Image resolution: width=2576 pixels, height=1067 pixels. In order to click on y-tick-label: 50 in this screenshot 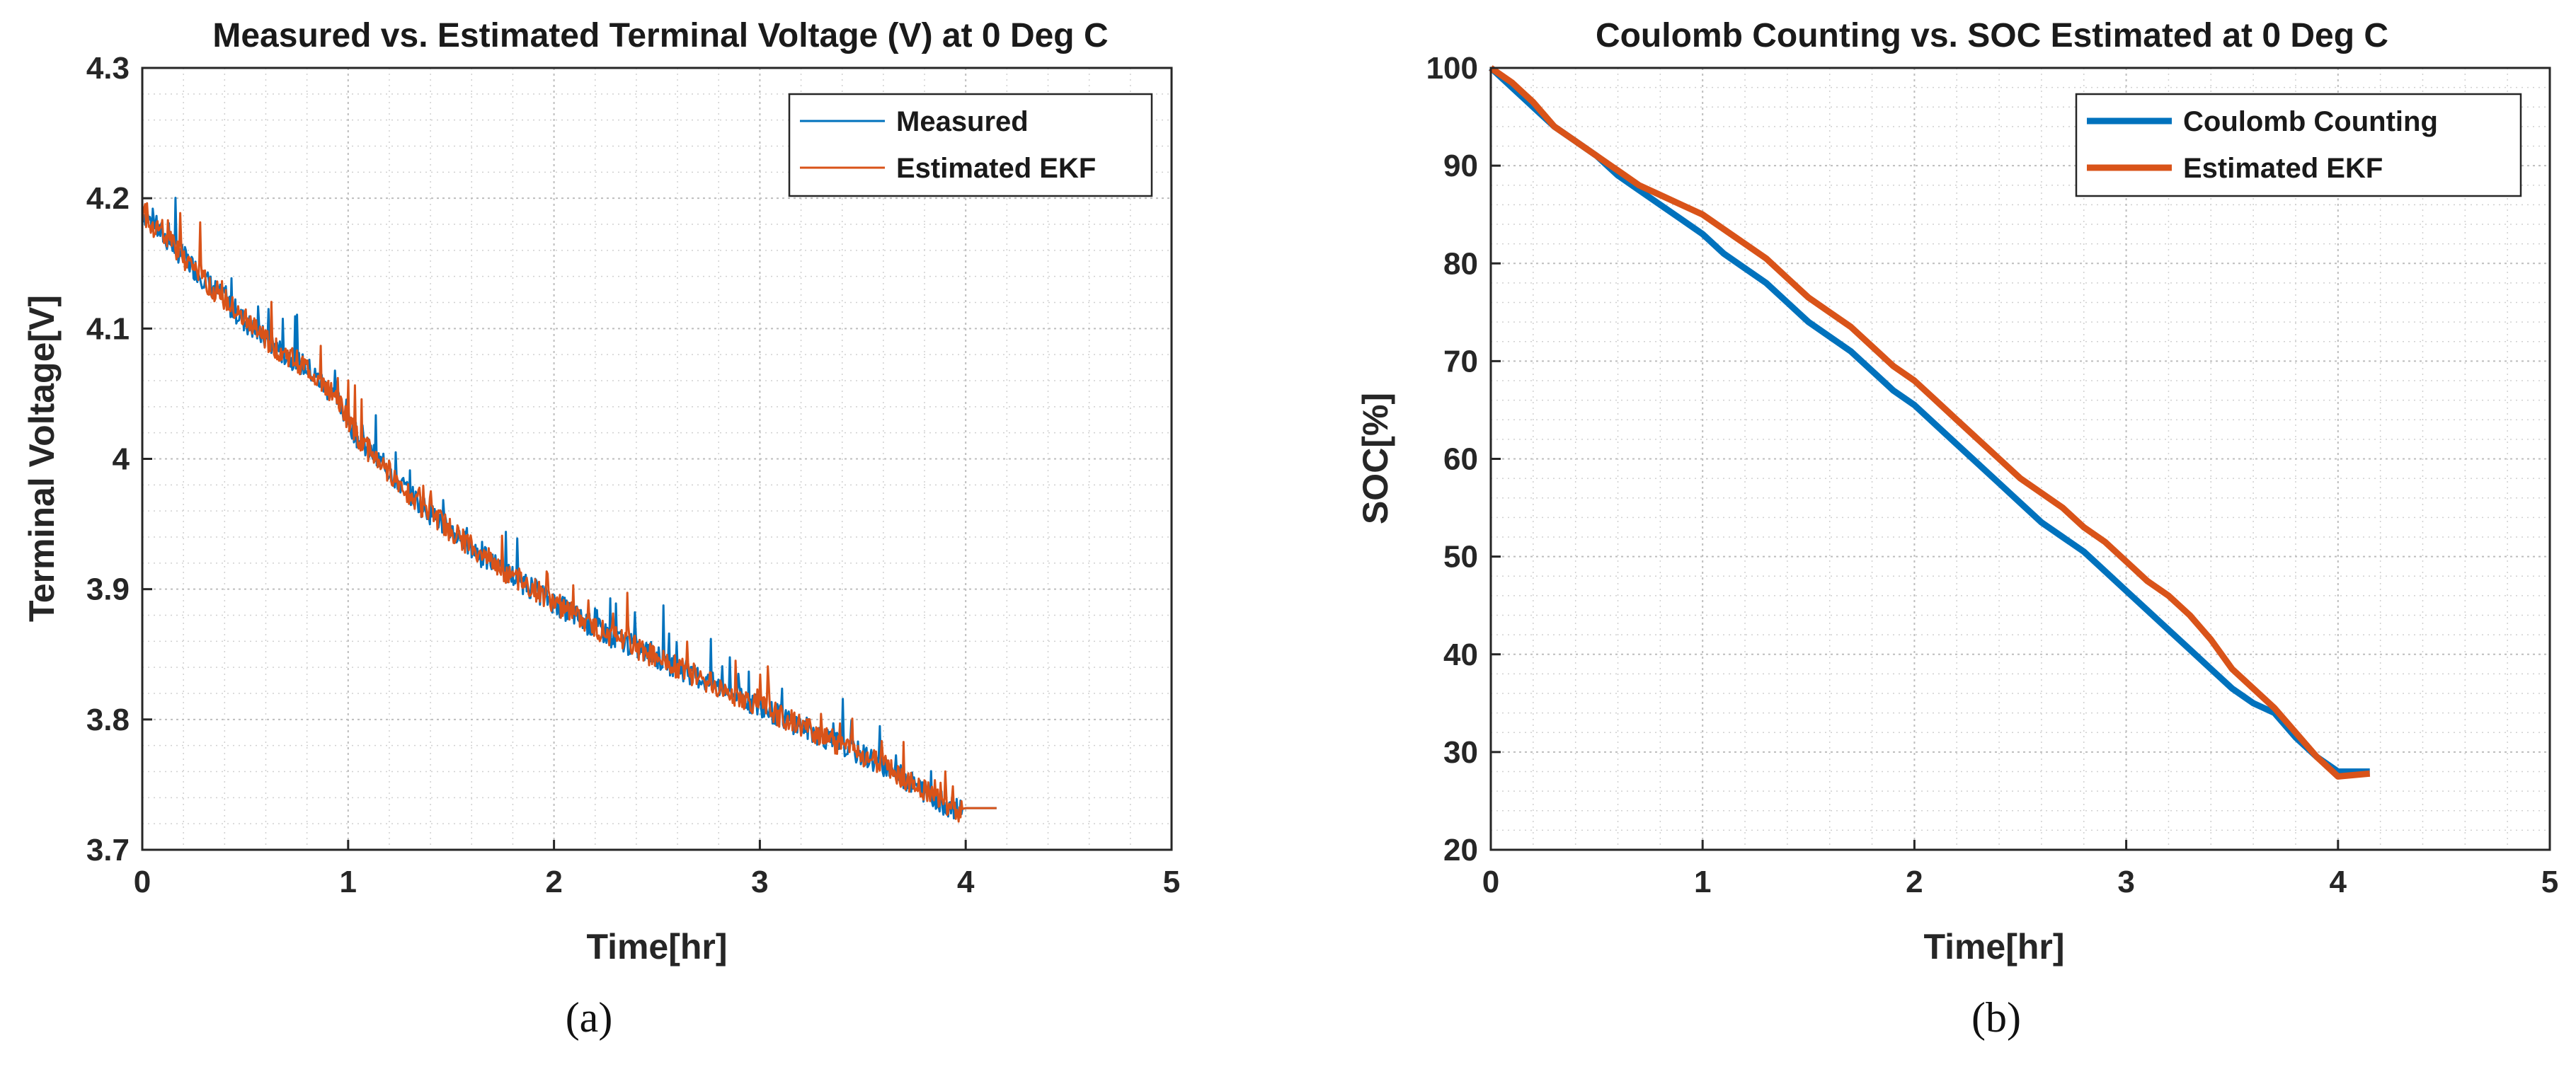, I will do `click(1460, 557)`.